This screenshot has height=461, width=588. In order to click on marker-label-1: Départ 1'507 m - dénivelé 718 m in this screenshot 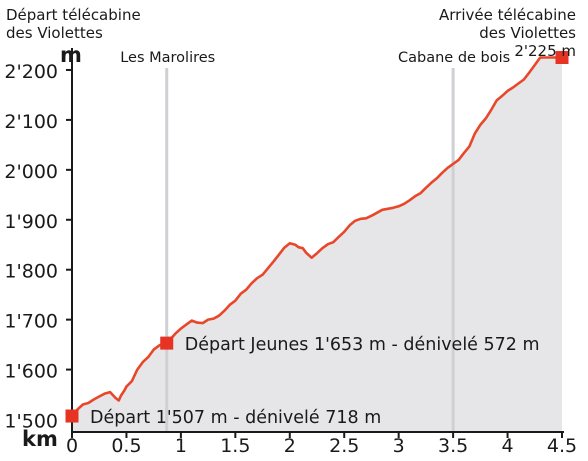, I will do `click(235, 418)`.